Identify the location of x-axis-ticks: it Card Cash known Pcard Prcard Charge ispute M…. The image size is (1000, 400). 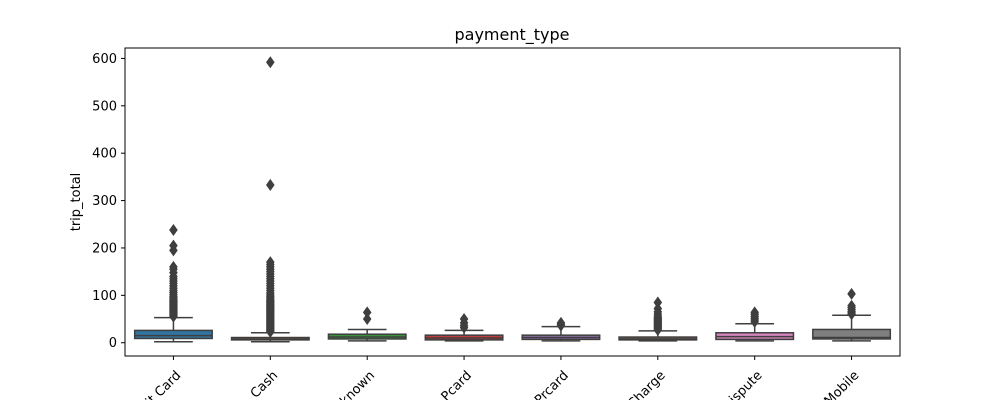
(502, 378).